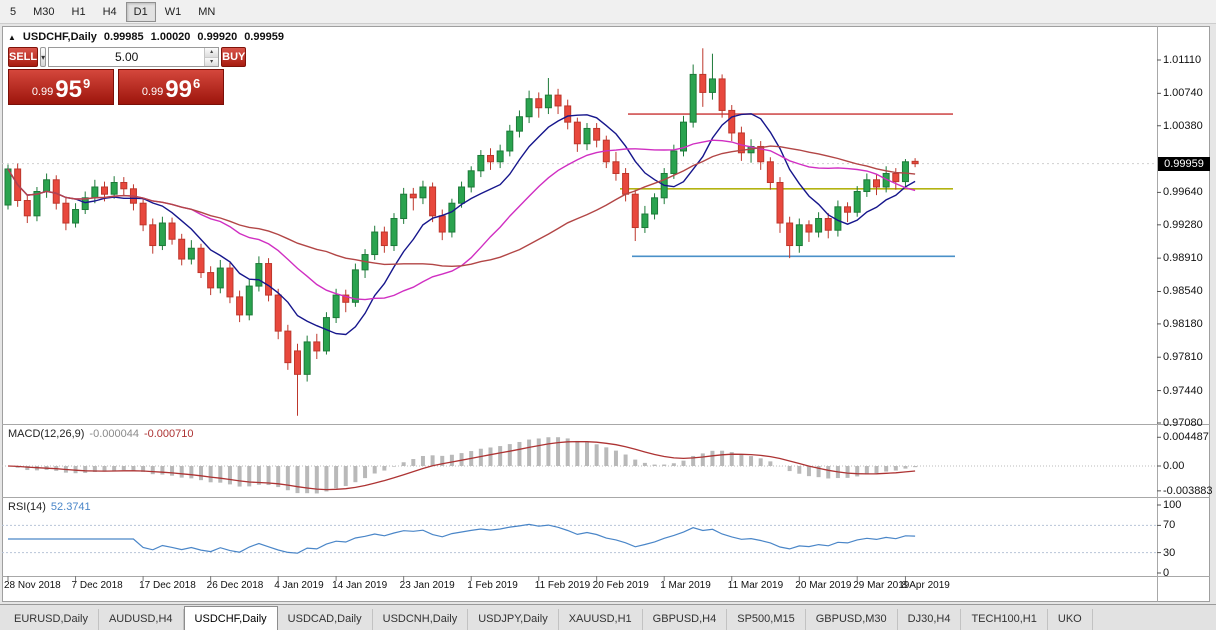 This screenshot has height=630, width=1216. I want to click on chevron-down-icon: ▾, so click(43, 57).